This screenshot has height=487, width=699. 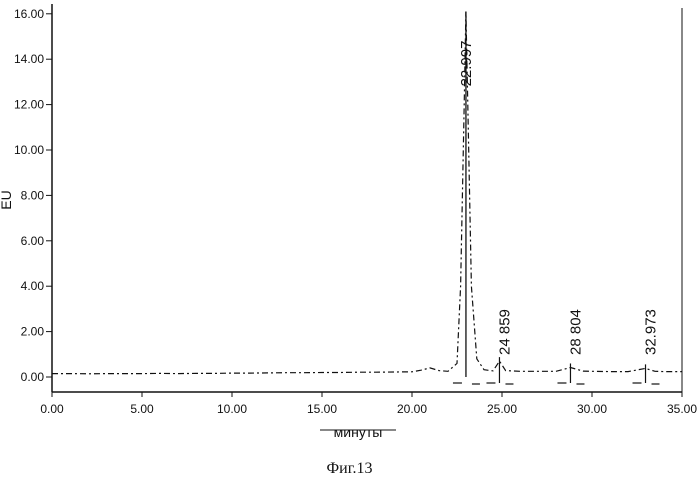 I want to click on x-tick-label: 15.00, so click(x=322, y=409).